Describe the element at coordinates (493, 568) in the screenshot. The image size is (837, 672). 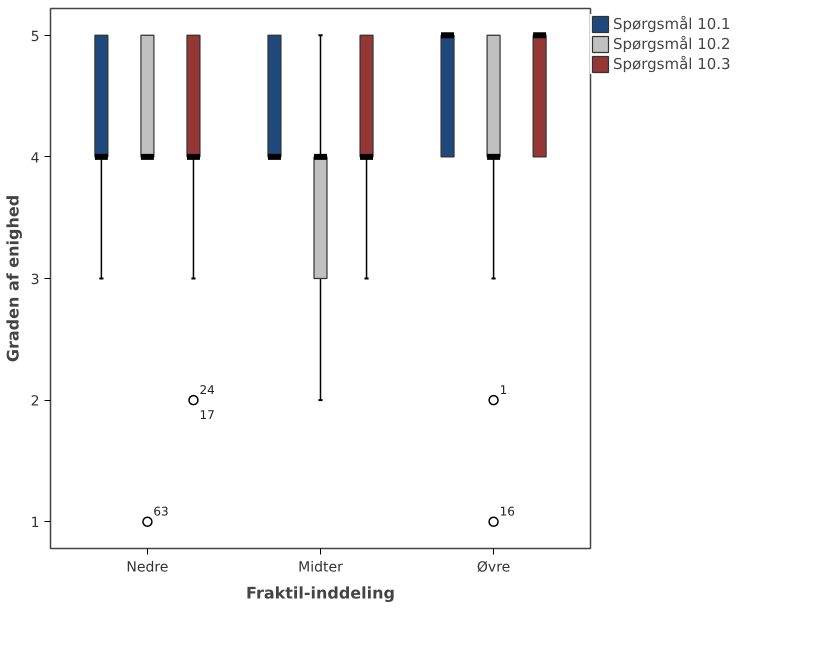
I see `x-tick-label: Øvre` at that location.